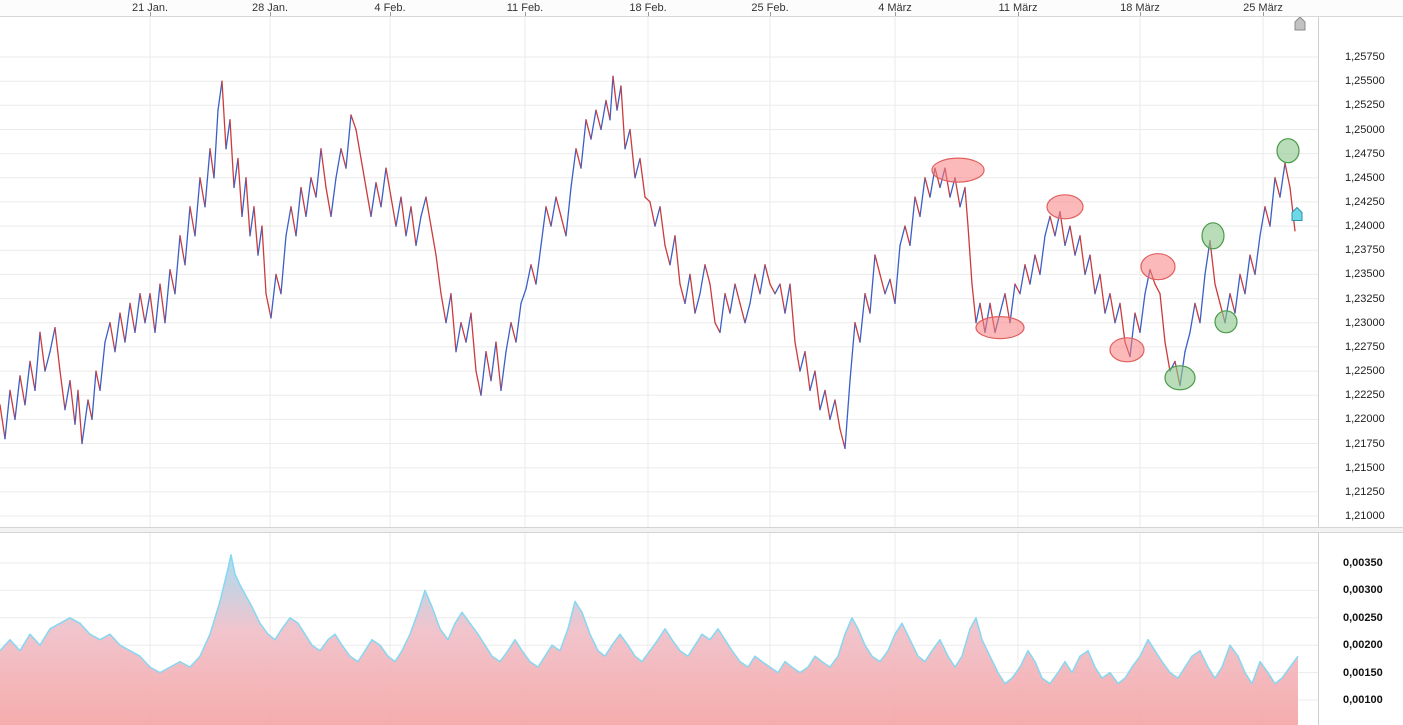 The width and height of the screenshot is (1403, 725). I want to click on price-axis-label: 1,23500, so click(1365, 274).